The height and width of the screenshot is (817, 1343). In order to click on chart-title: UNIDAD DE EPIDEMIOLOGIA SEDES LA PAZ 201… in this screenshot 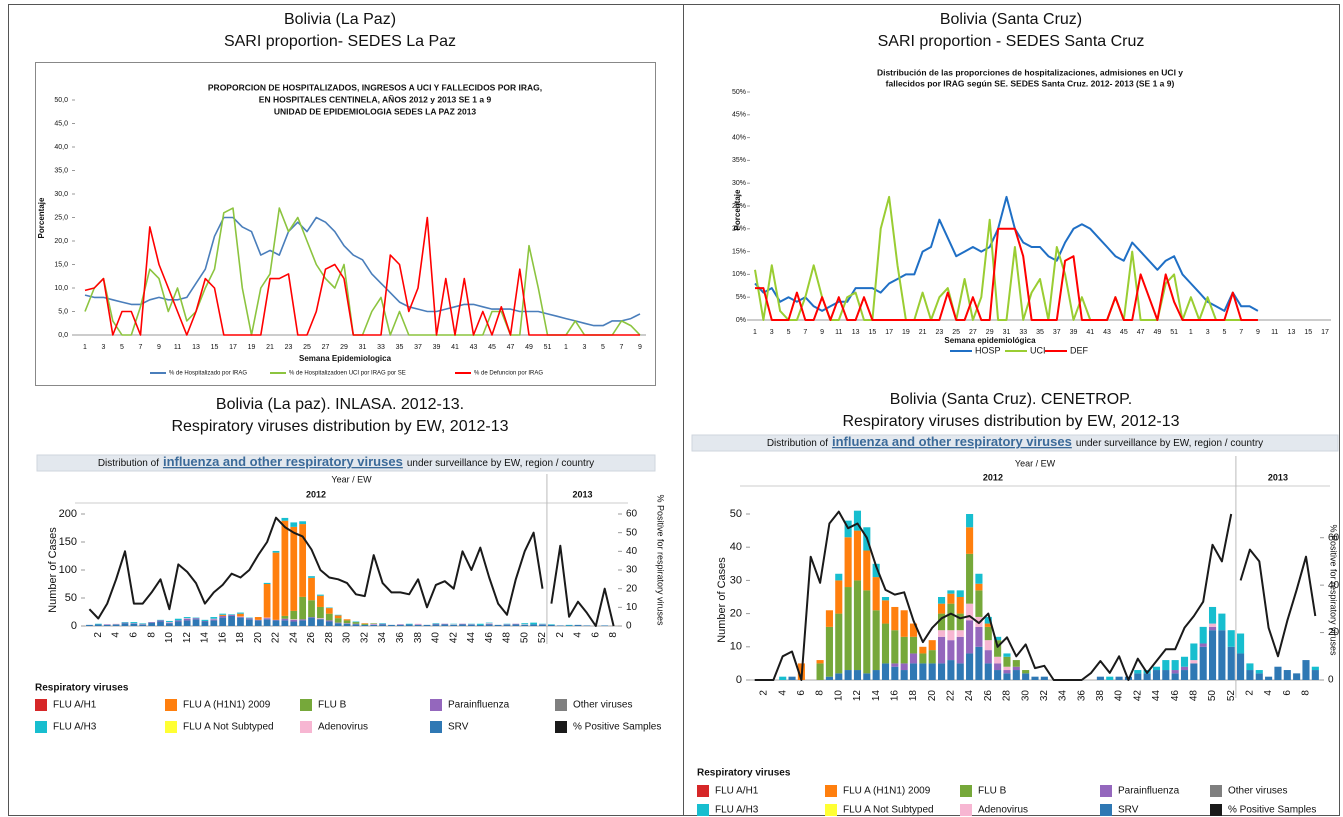, I will do `click(375, 111)`.